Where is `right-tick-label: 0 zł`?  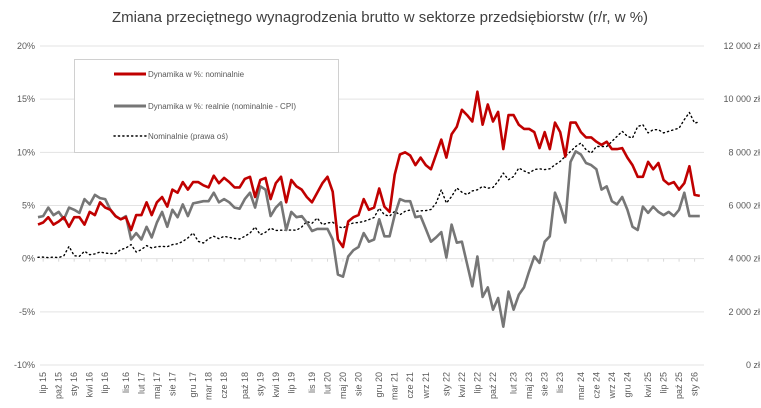 right-tick-label: 0 zł is located at coordinates (753, 365).